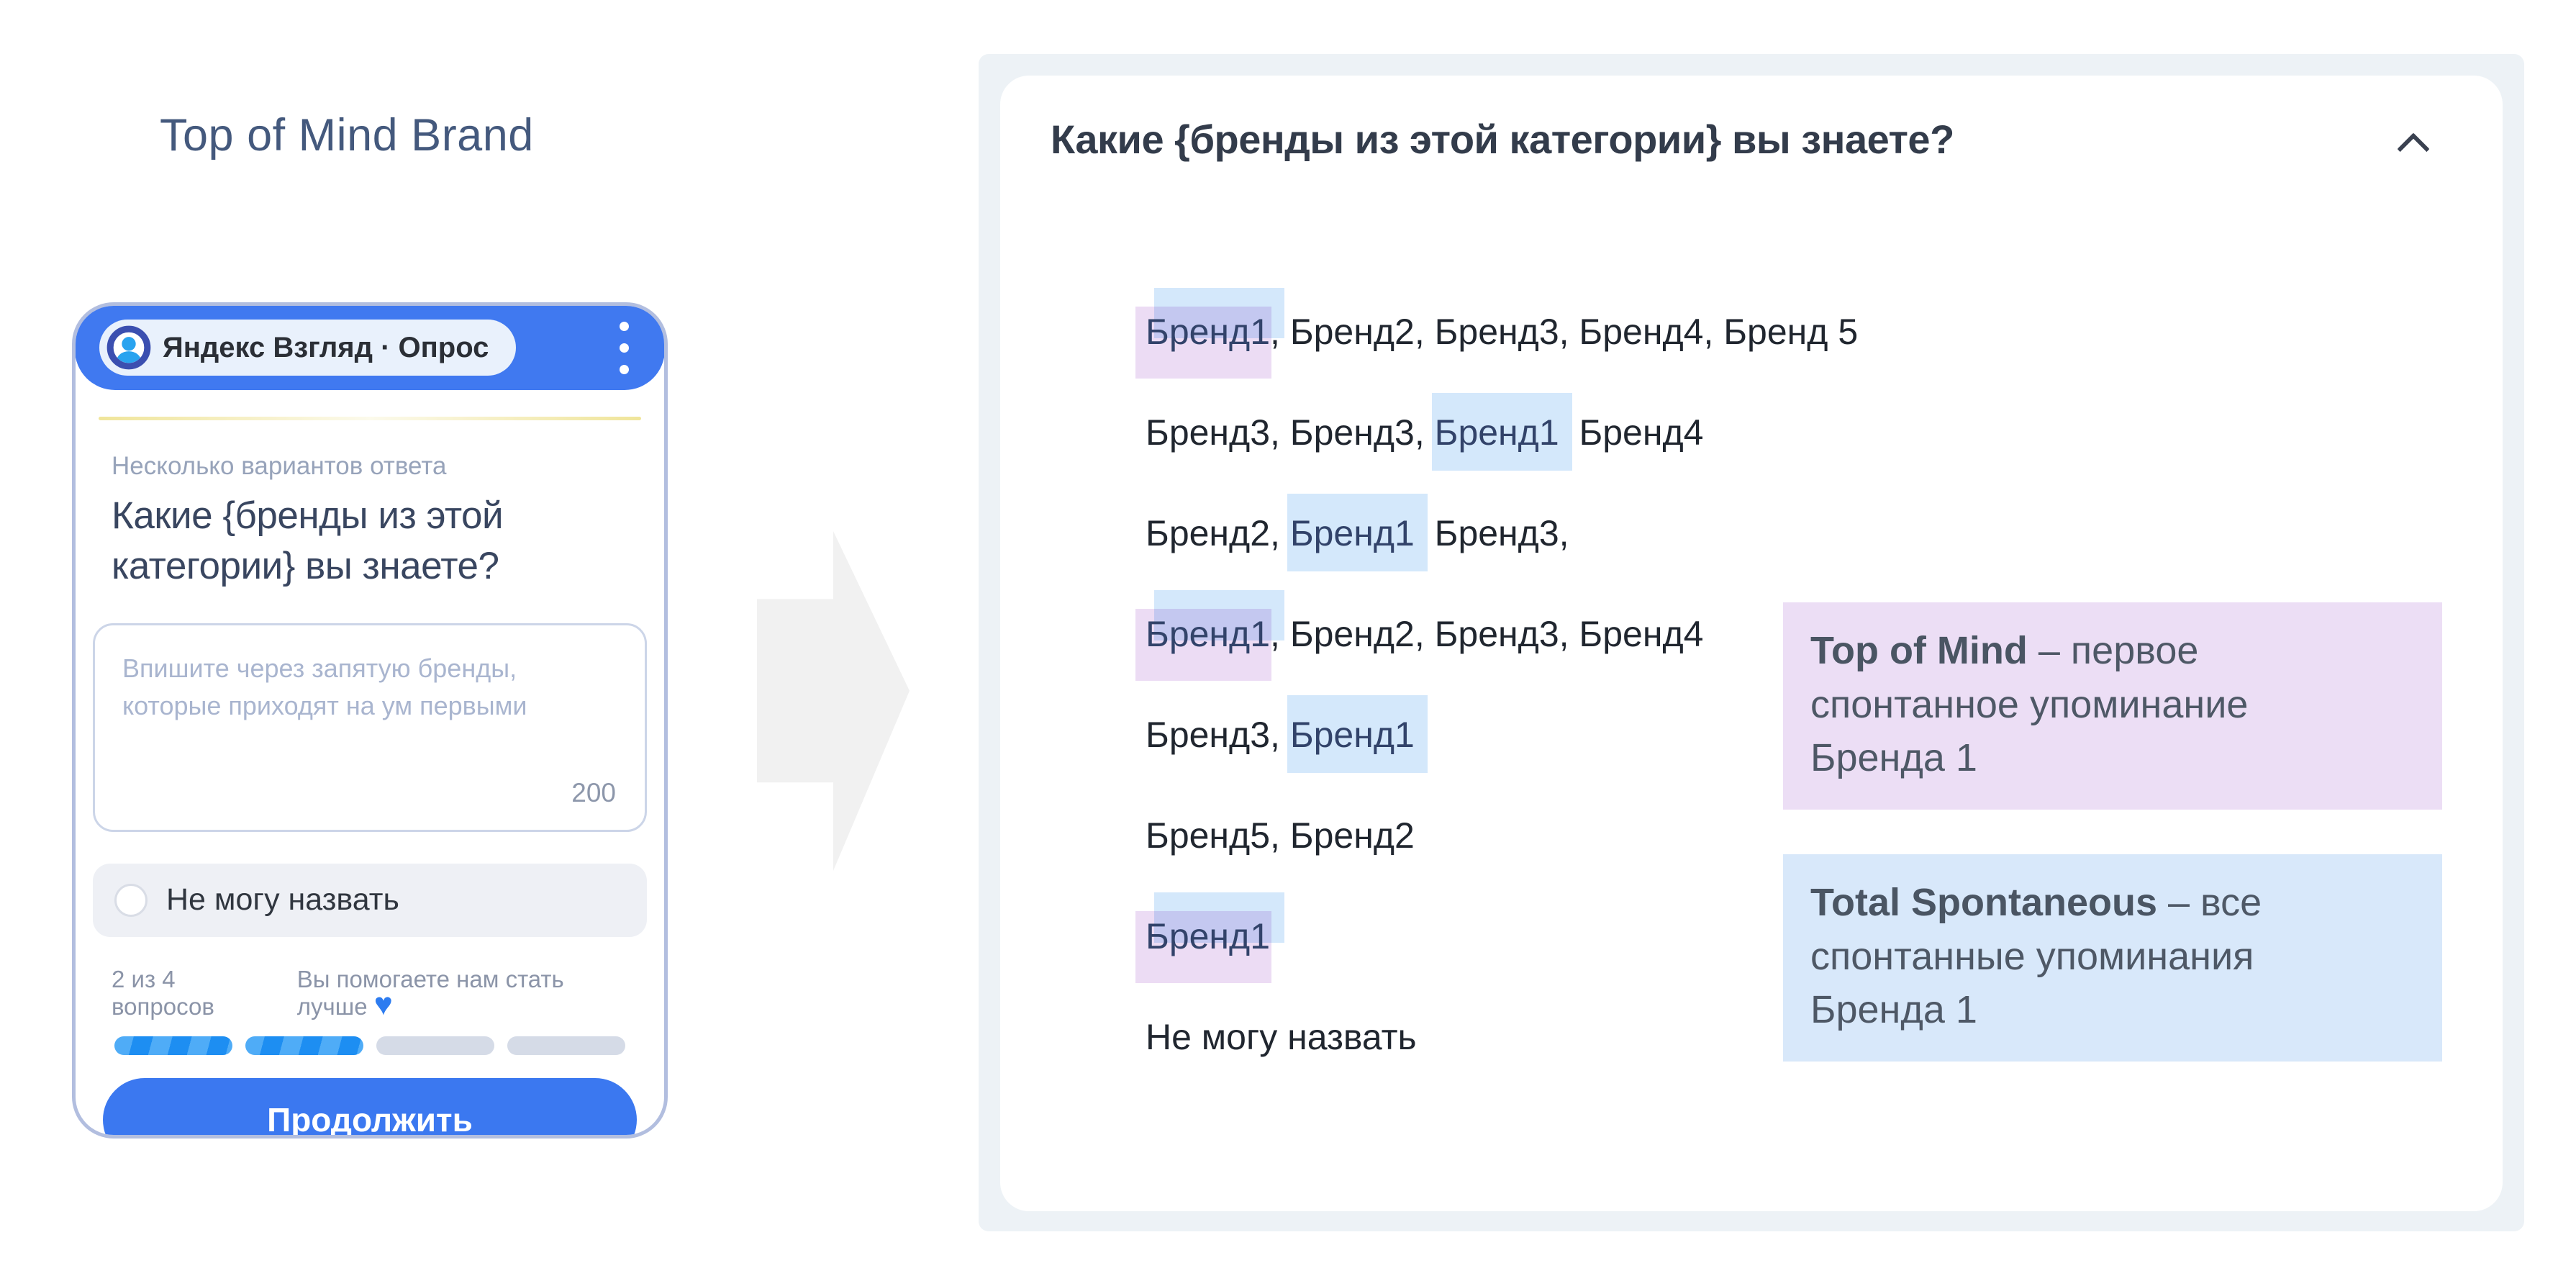  What do you see at coordinates (128, 347) in the screenshot?
I see `yandex-vzglyad-logo-icon` at bounding box center [128, 347].